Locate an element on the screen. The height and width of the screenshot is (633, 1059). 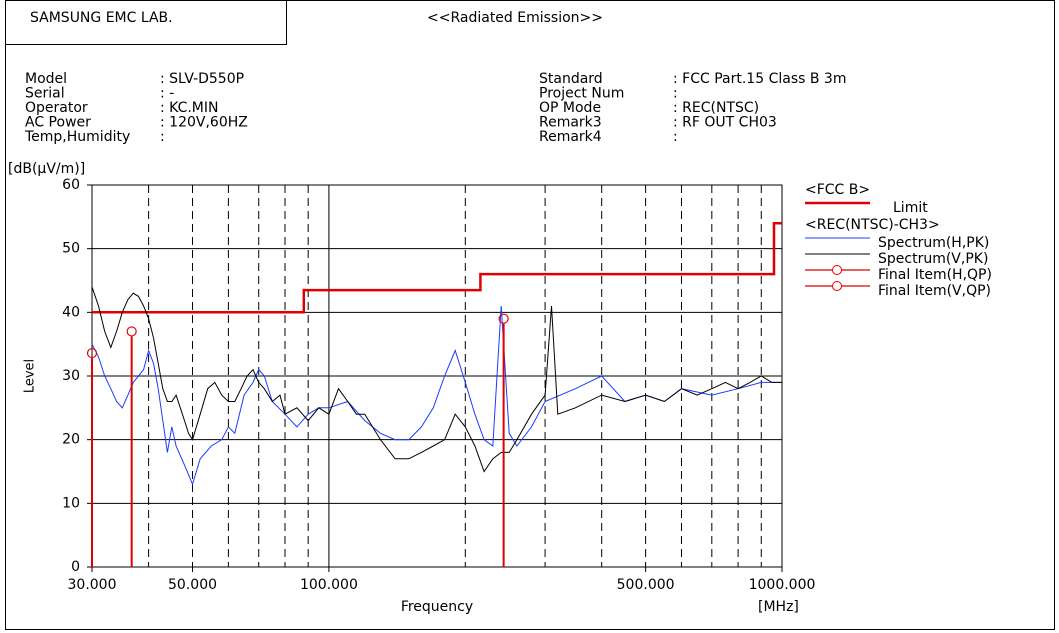
field-value: : RF OUT CH03 is located at coordinates (725, 123).